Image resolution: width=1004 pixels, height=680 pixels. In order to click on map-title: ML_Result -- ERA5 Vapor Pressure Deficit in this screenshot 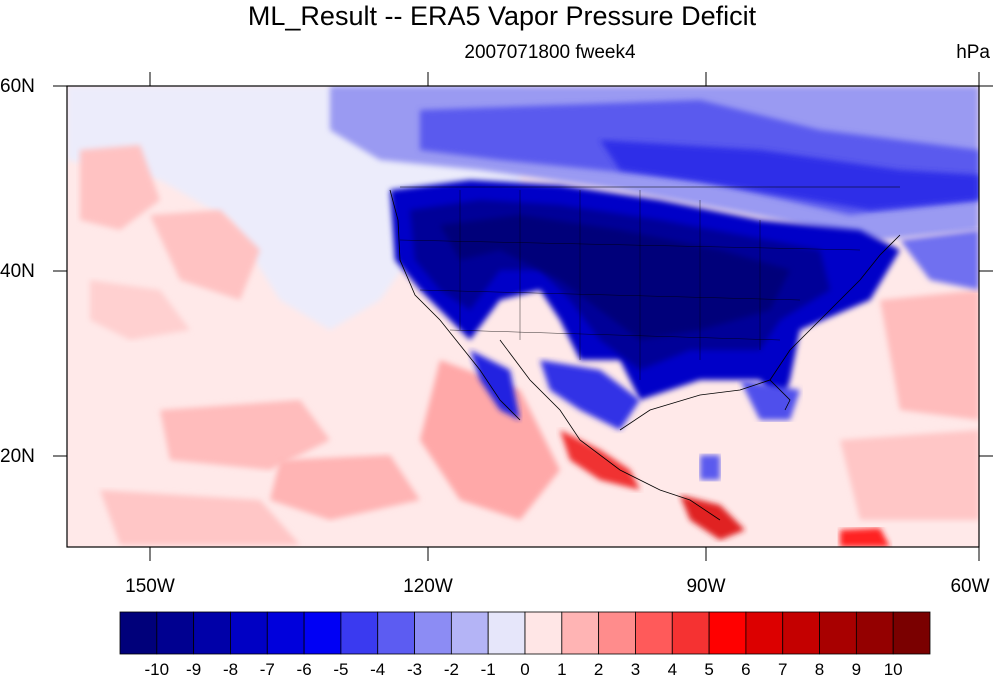, I will do `click(502, 16)`.